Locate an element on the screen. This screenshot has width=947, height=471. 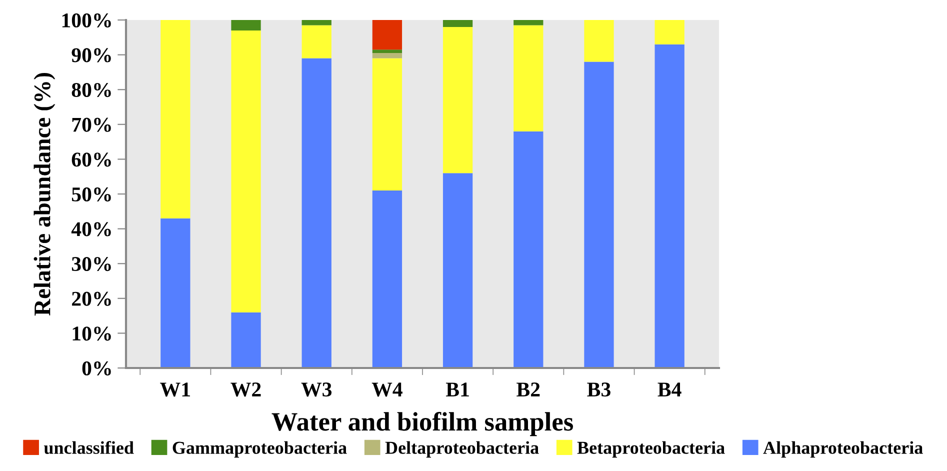
x-tick-label: B3 is located at coordinates (598, 389).